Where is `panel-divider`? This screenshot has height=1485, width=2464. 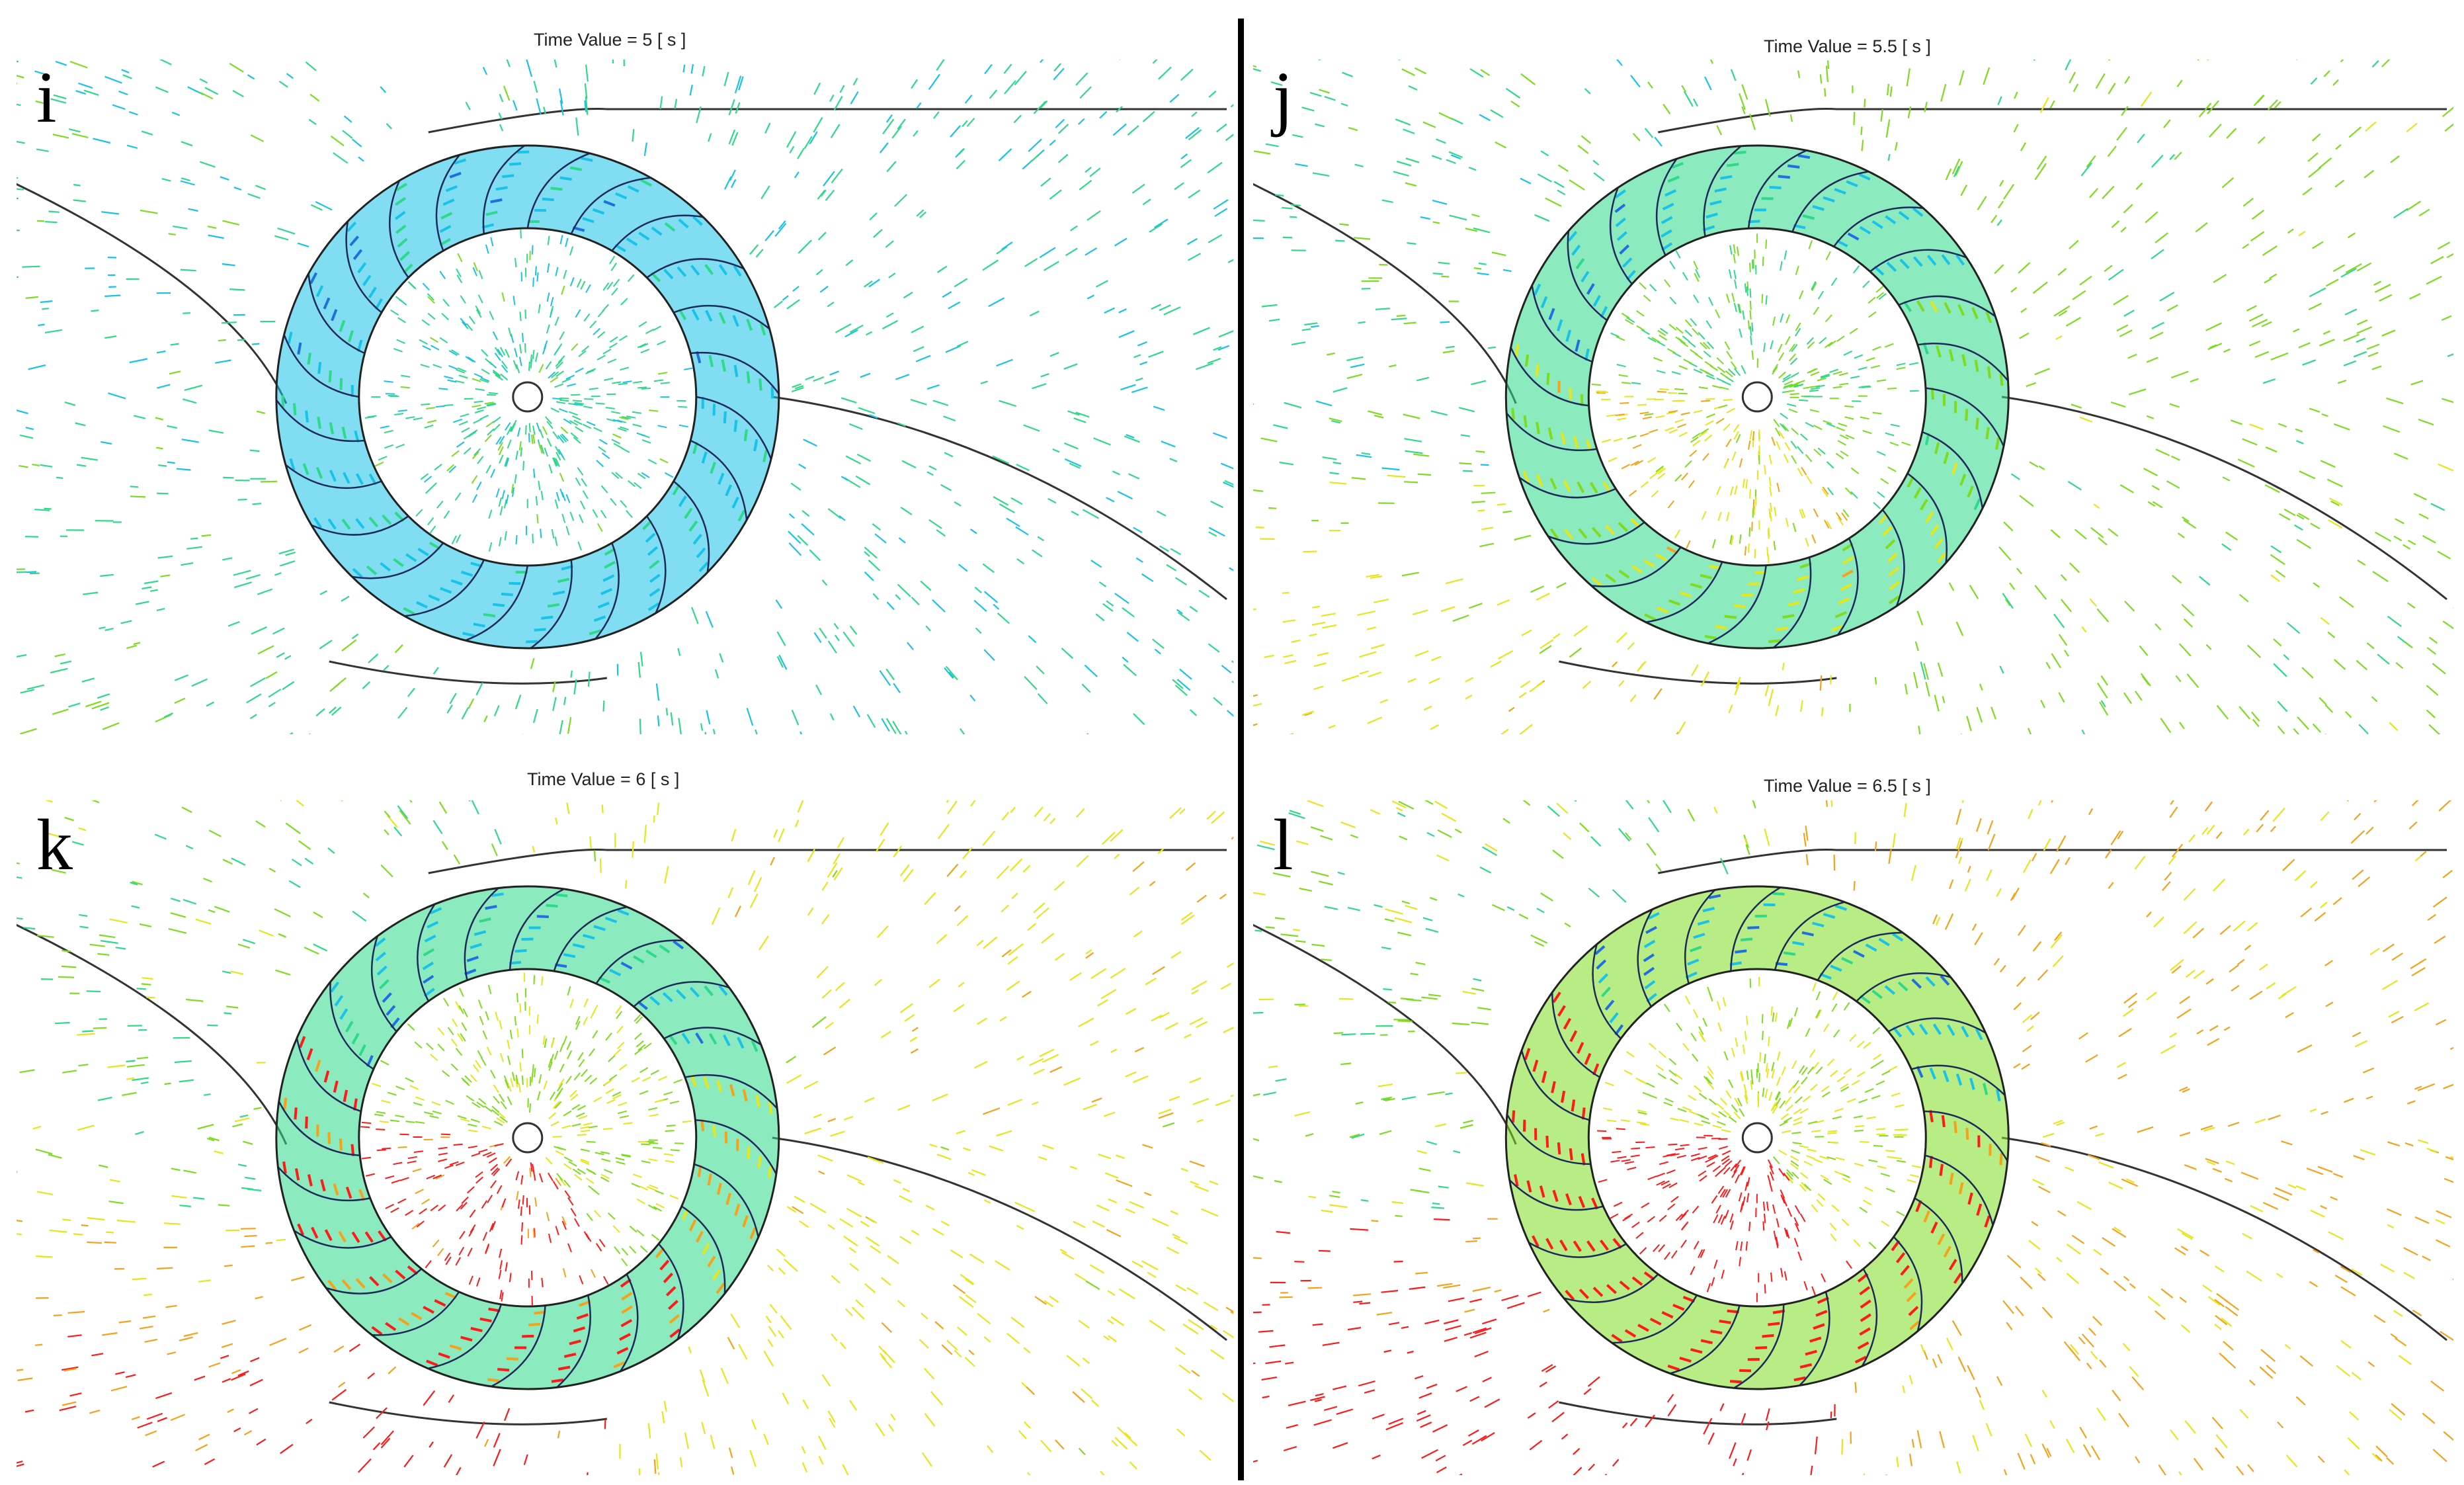 panel-divider is located at coordinates (1241, 749).